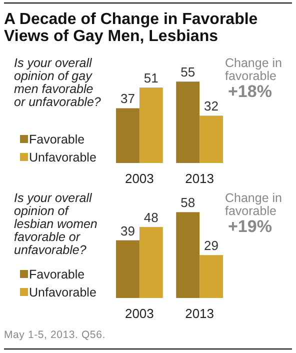 Image resolution: width=296 pixels, height=353 pixels. What do you see at coordinates (127, 230) in the screenshot?
I see `data-label: 39` at bounding box center [127, 230].